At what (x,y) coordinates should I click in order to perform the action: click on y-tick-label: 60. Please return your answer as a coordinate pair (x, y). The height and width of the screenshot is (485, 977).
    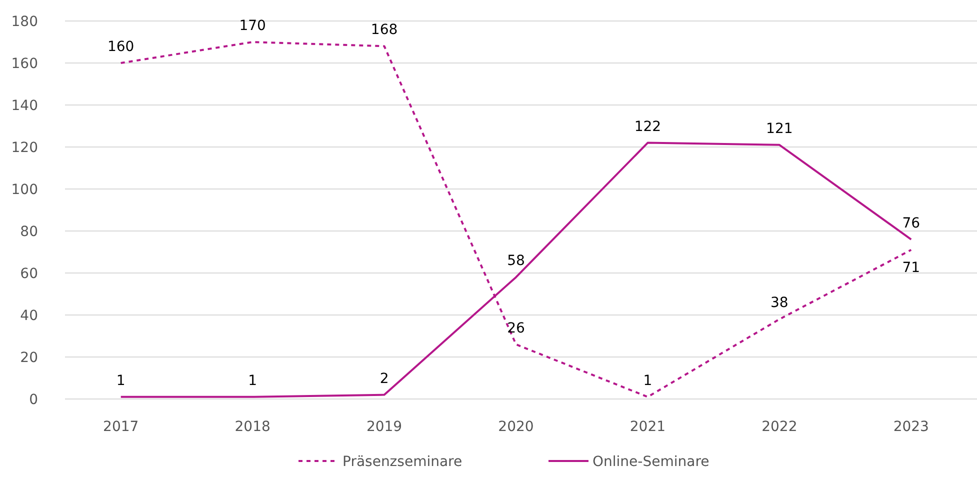
    Looking at the image, I should click on (29, 274).